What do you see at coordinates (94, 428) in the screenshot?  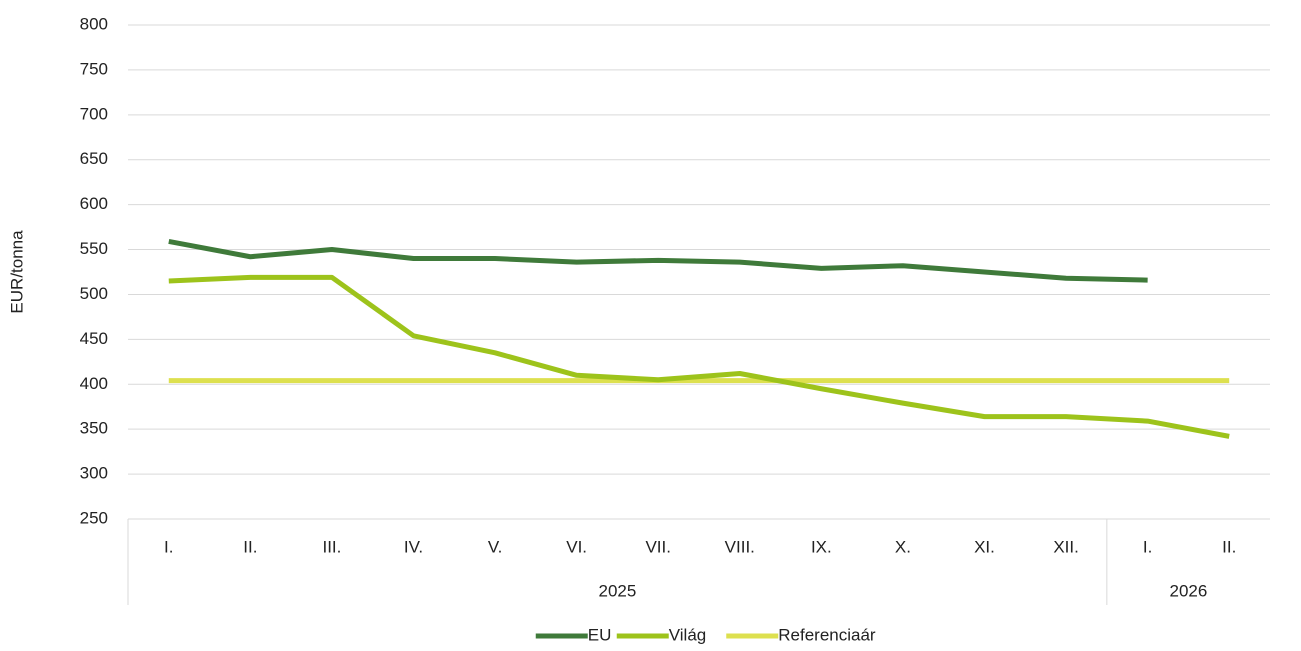 I see `y-tick-label: 350` at bounding box center [94, 428].